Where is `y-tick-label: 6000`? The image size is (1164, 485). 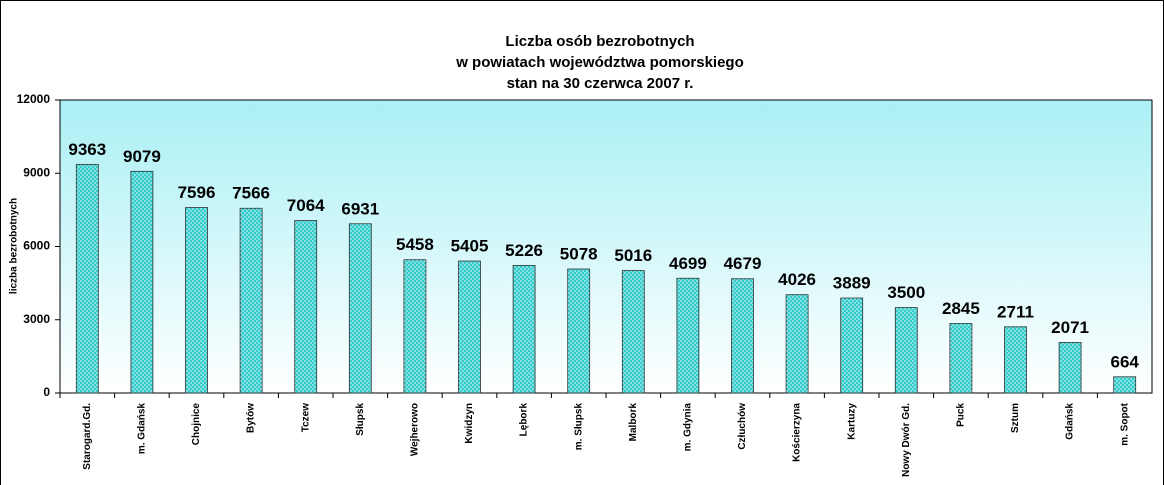 y-tick-label: 6000 is located at coordinates (36, 246).